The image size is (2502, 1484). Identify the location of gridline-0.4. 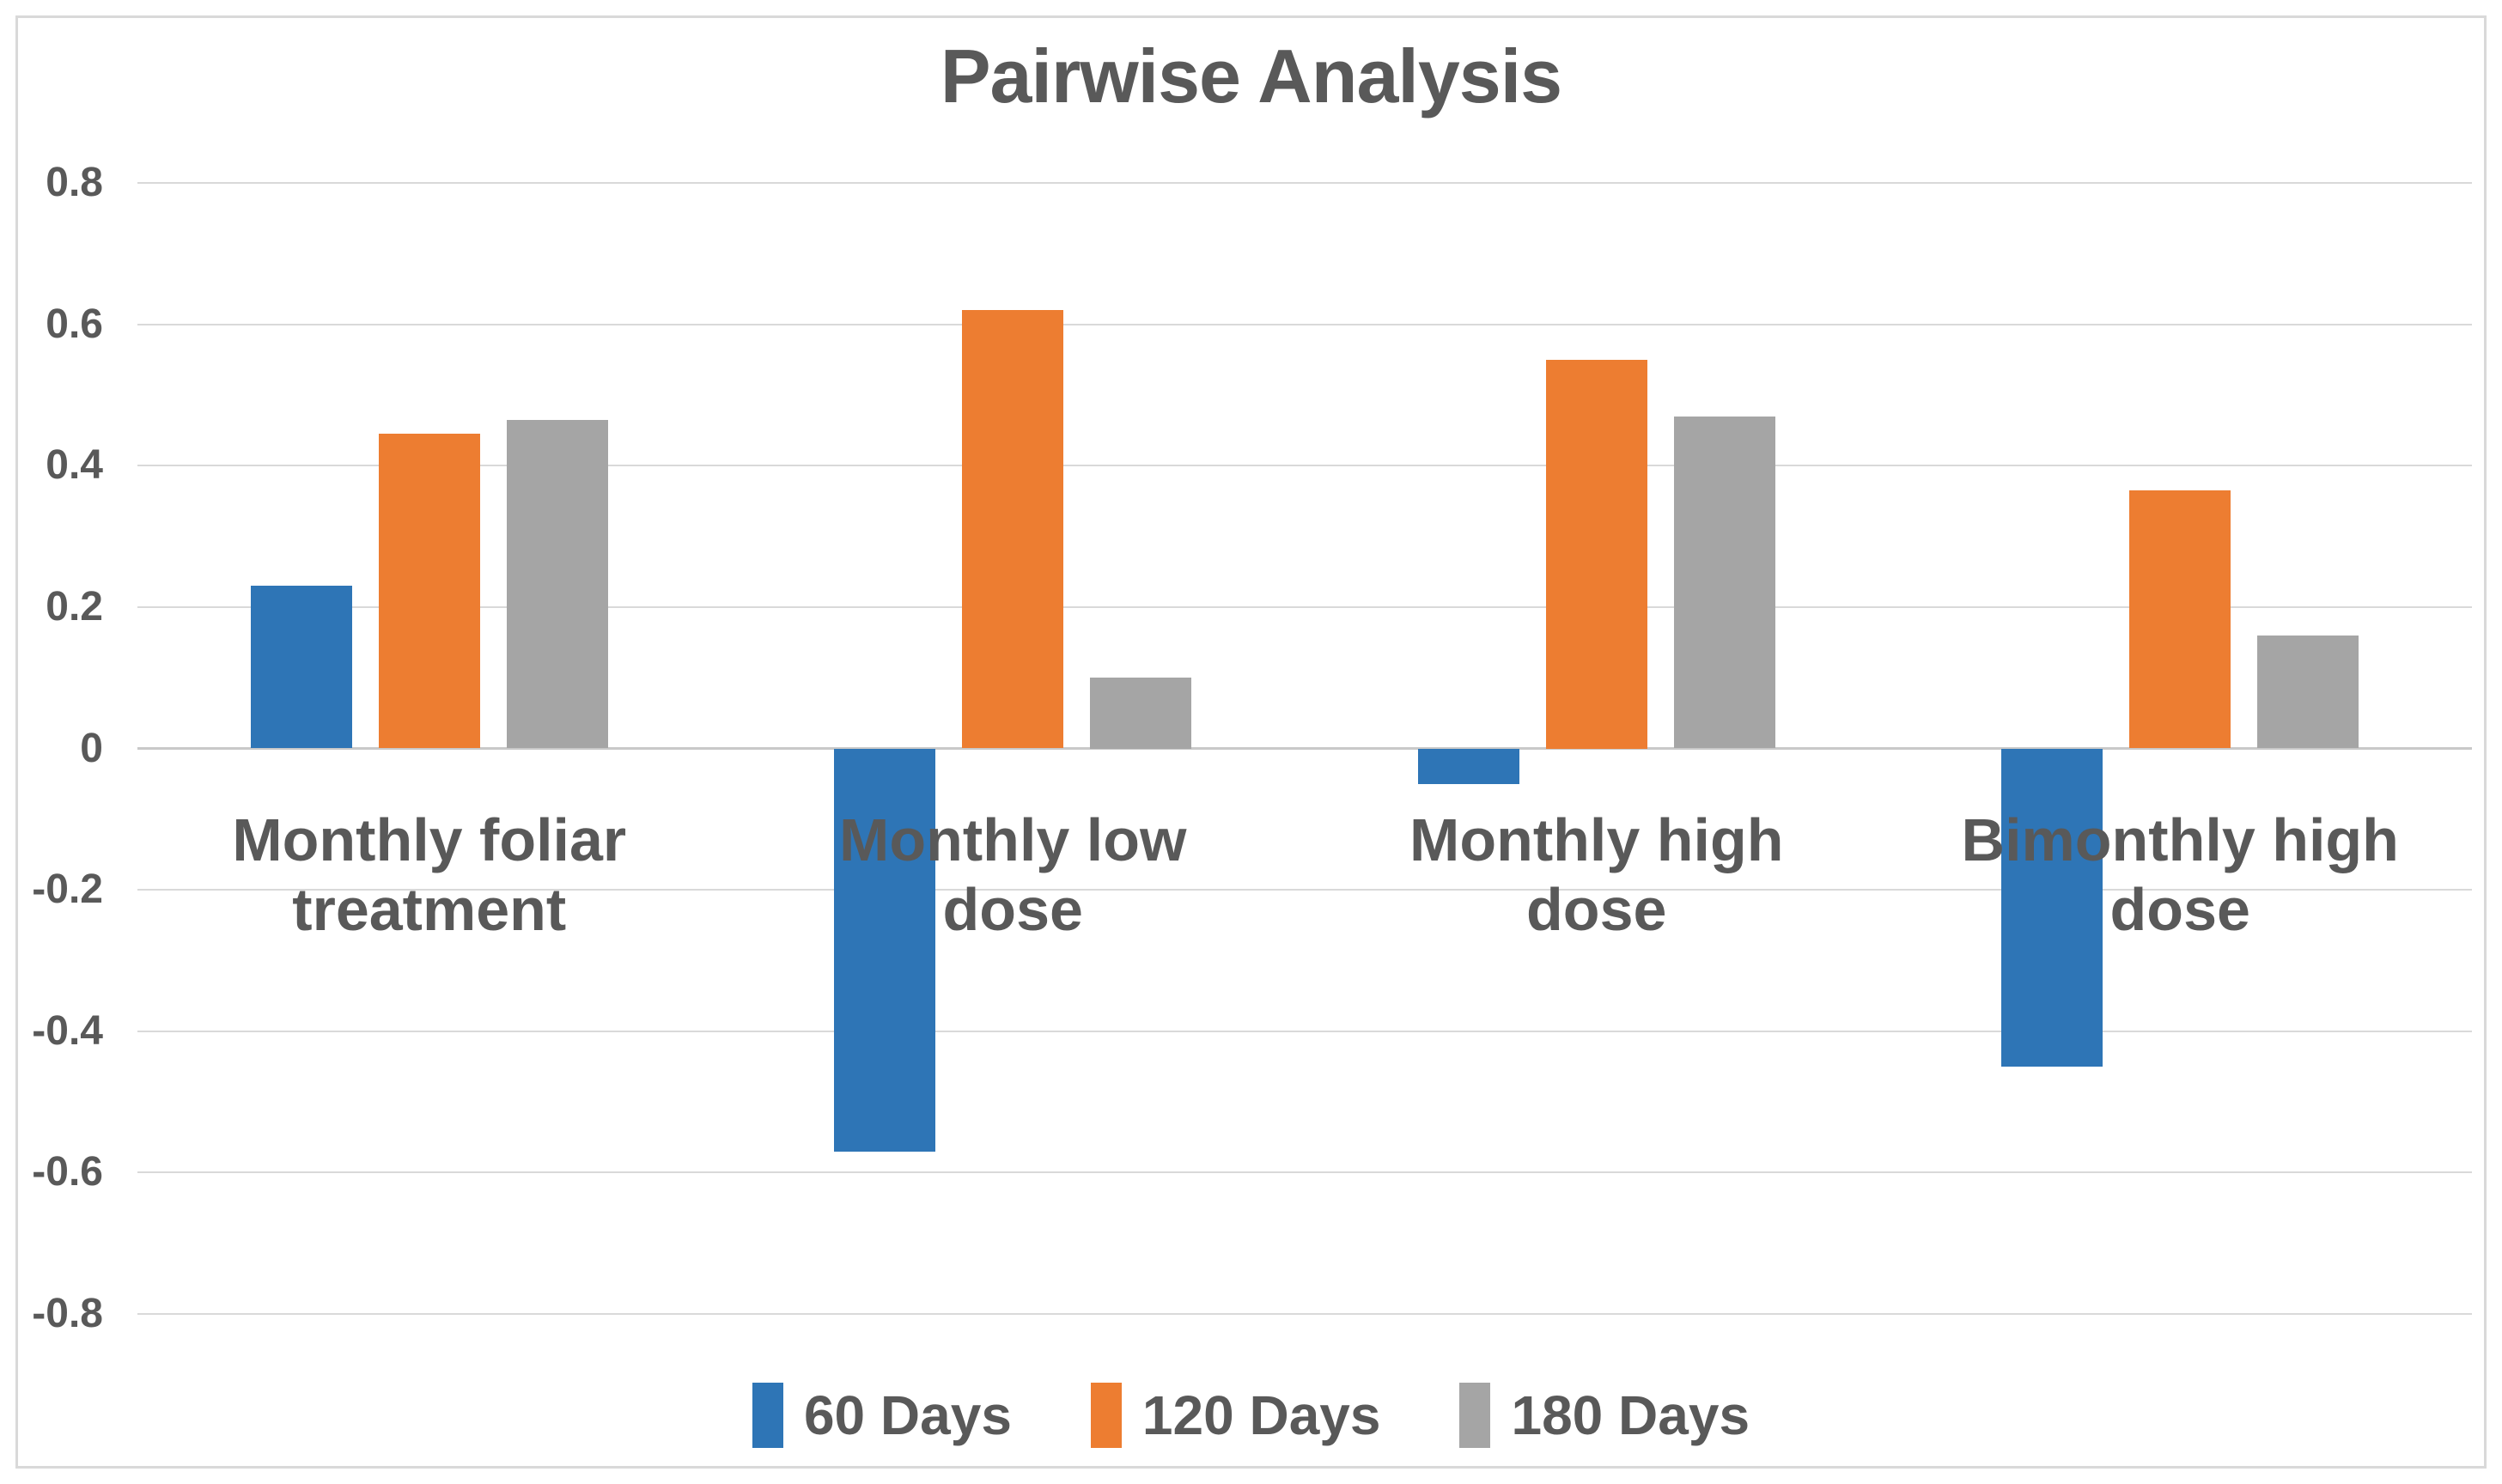
(1304, 466).